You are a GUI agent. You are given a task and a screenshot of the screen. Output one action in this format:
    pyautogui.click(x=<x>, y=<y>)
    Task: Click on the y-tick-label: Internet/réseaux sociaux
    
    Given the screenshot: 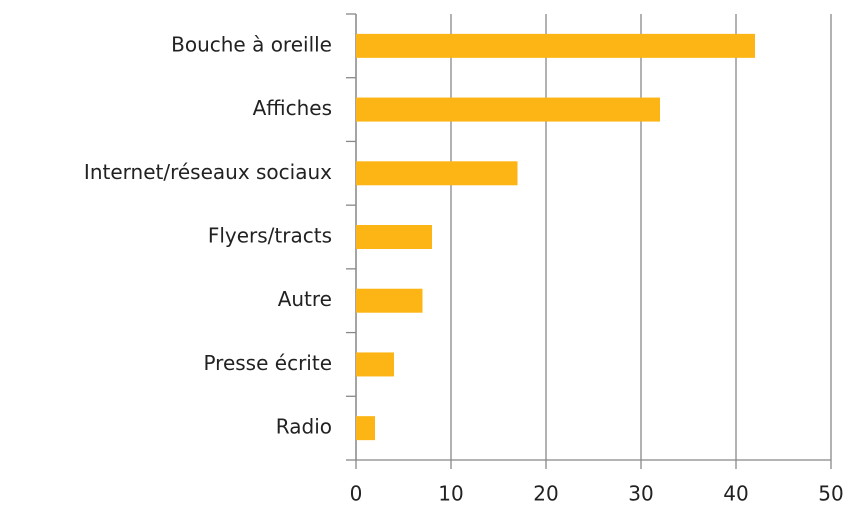 What is the action you would take?
    pyautogui.click(x=208, y=172)
    